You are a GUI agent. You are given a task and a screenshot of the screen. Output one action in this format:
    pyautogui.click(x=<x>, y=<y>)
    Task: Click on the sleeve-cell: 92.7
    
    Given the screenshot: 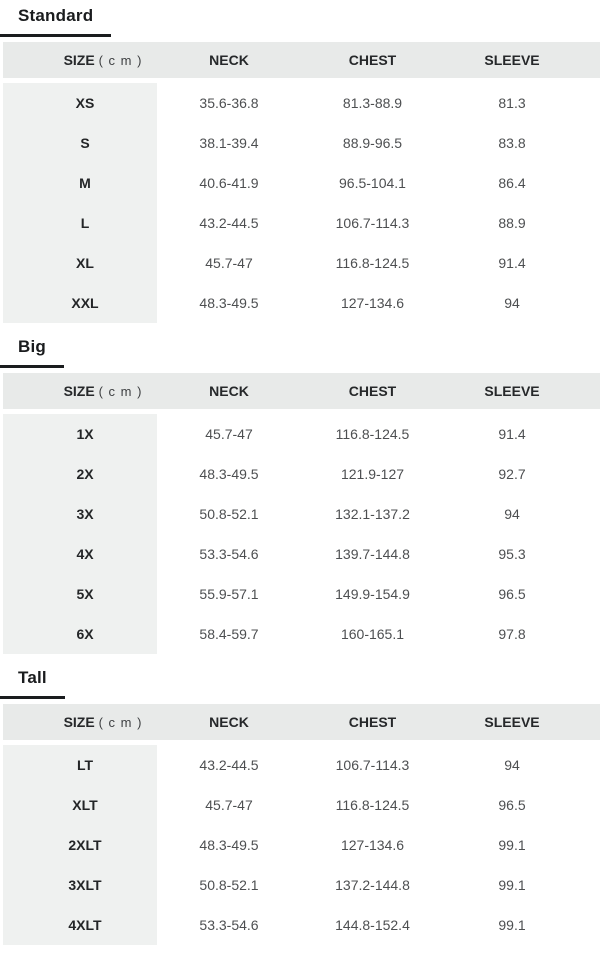 What is the action you would take?
    pyautogui.click(x=526, y=474)
    